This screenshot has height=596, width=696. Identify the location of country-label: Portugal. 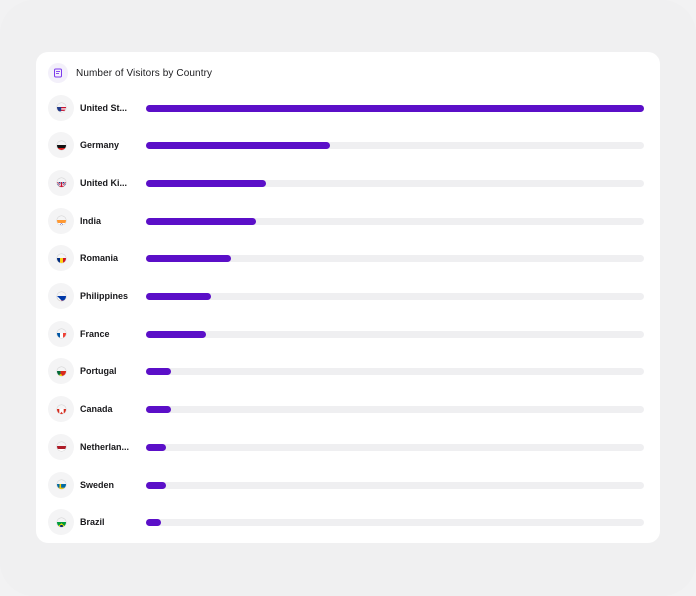
(98, 371).